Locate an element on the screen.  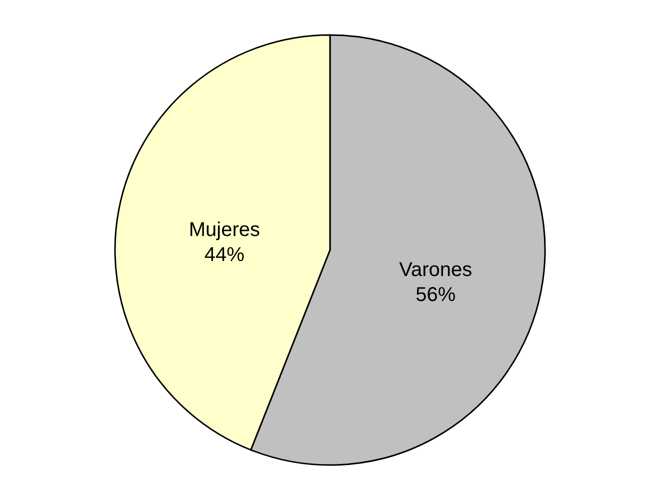
data-label: 44% is located at coordinates (224, 255).